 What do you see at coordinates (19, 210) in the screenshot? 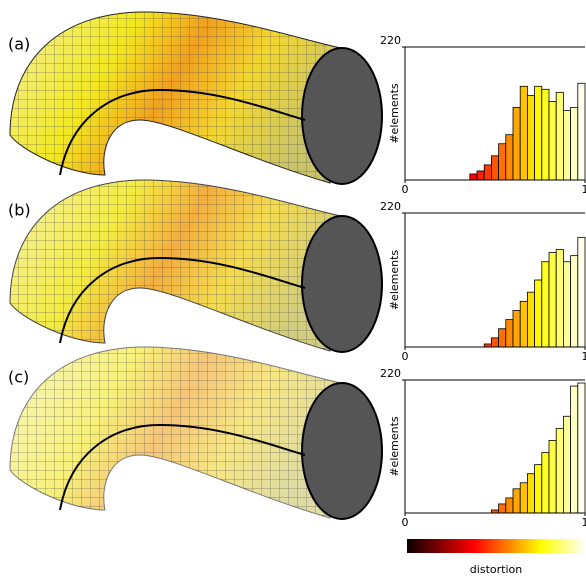
I see `panel-label: (b)` at bounding box center [19, 210].